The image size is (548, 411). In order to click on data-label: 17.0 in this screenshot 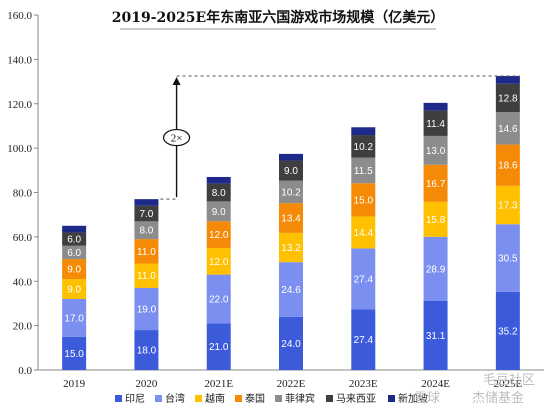, I will do `click(74, 318)`.